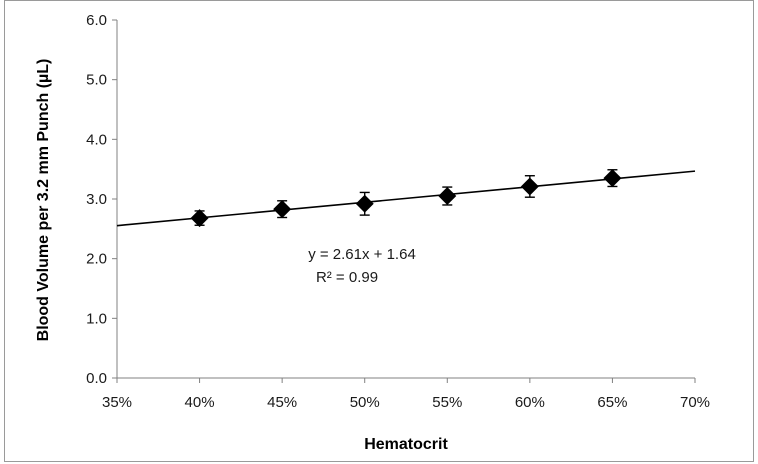 This screenshot has height=464, width=758. I want to click on x-tick-label: 35%, so click(117, 402).